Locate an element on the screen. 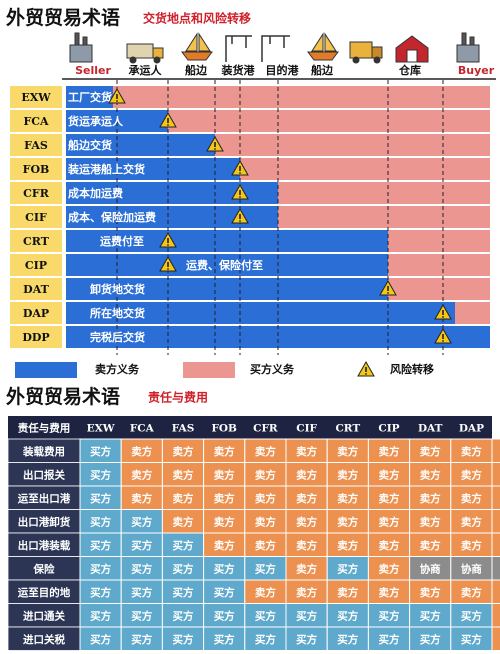 The image size is (500, 654). legend-label: 卖方义务 is located at coordinates (117, 369).